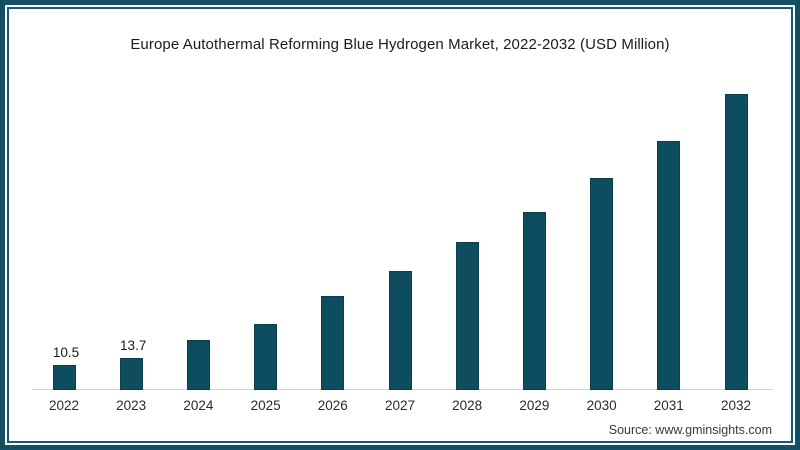 This screenshot has width=800, height=450. Describe the element at coordinates (668, 405) in the screenshot. I see `x-tick-2031: 2031` at that location.